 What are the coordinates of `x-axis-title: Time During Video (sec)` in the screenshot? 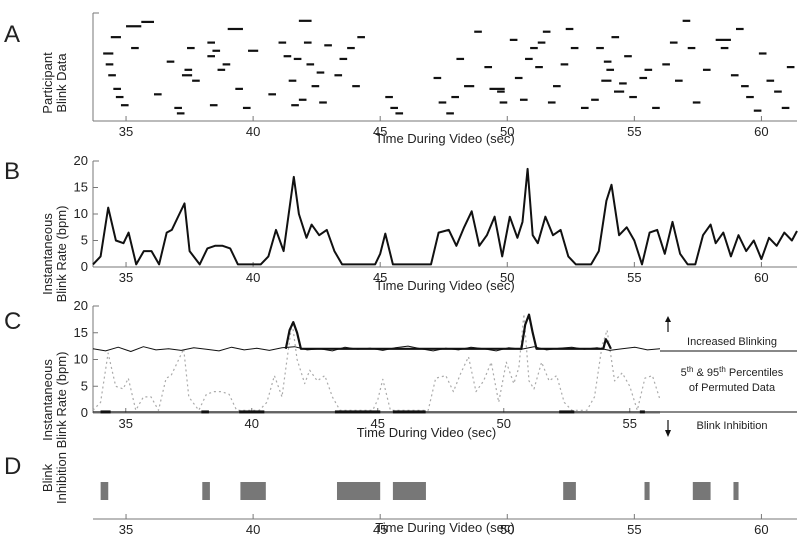 It's located at (444, 527).